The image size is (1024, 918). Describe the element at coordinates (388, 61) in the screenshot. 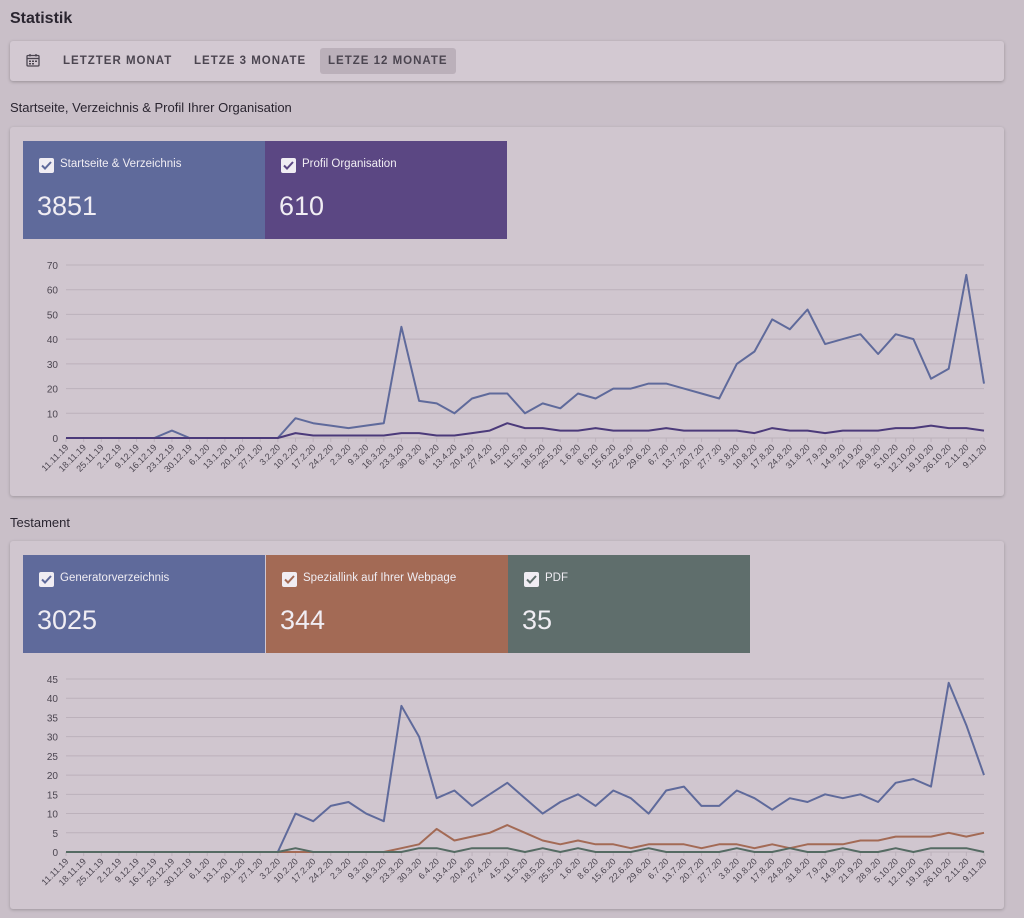

I see `last-12-months-button: LETZE 12 MONATE` at that location.